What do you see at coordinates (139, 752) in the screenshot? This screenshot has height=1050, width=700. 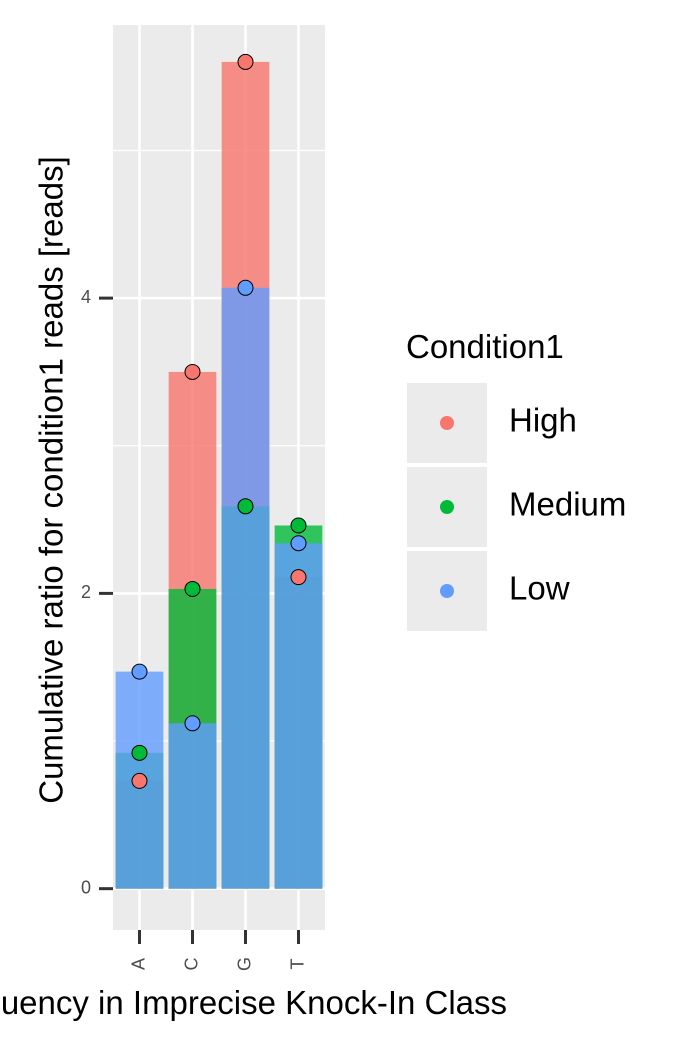 I see `point-medium-a` at bounding box center [139, 752].